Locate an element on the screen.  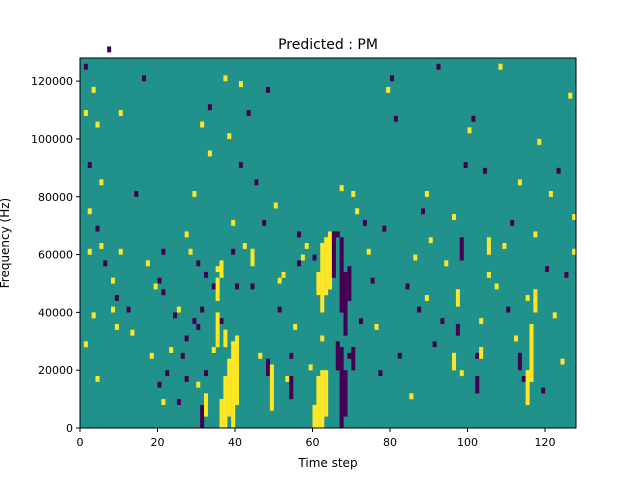
x-axis-label: Time step is located at coordinates (327, 463).